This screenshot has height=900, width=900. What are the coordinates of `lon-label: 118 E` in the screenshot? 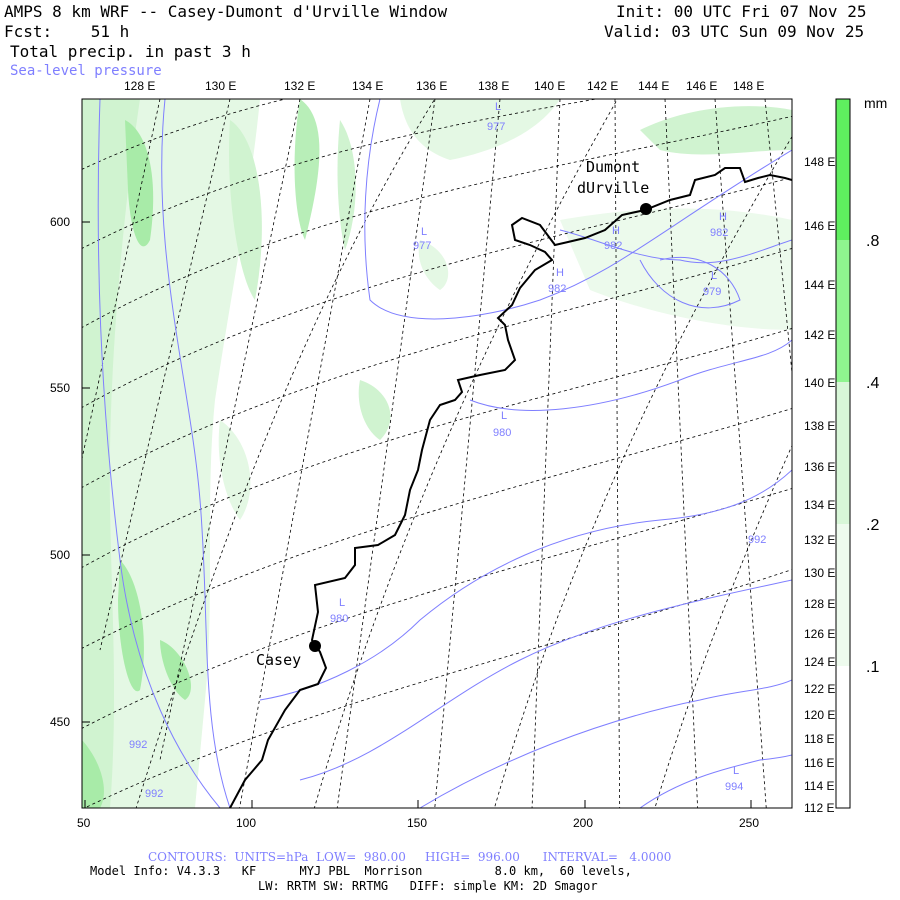 It's located at (819, 739).